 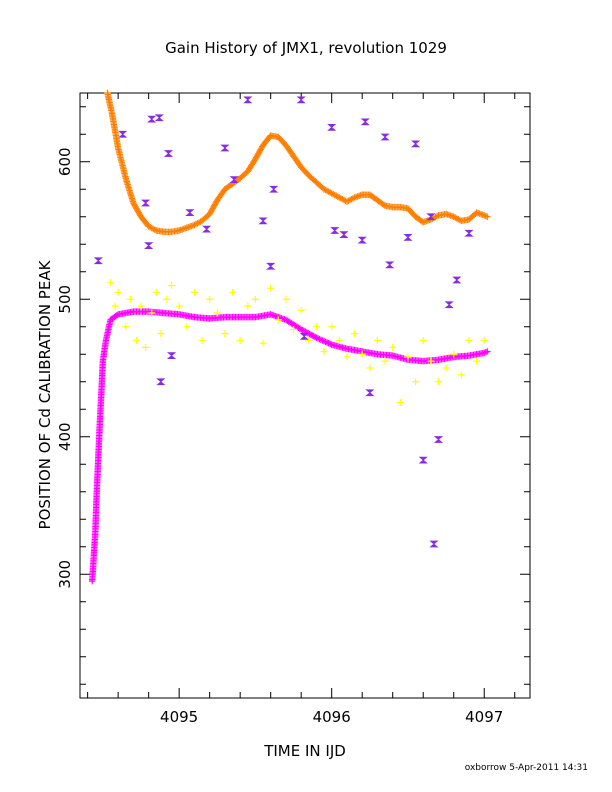 What do you see at coordinates (179, 717) in the screenshot?
I see `x-tick-label: 4095` at bounding box center [179, 717].